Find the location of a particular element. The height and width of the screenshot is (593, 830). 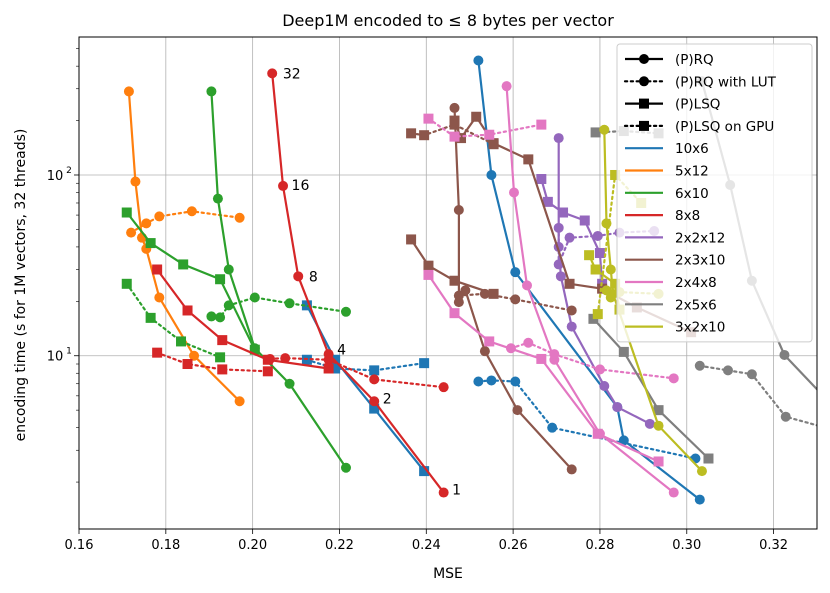

x-tick-label: 0.22 is located at coordinates (339, 545).